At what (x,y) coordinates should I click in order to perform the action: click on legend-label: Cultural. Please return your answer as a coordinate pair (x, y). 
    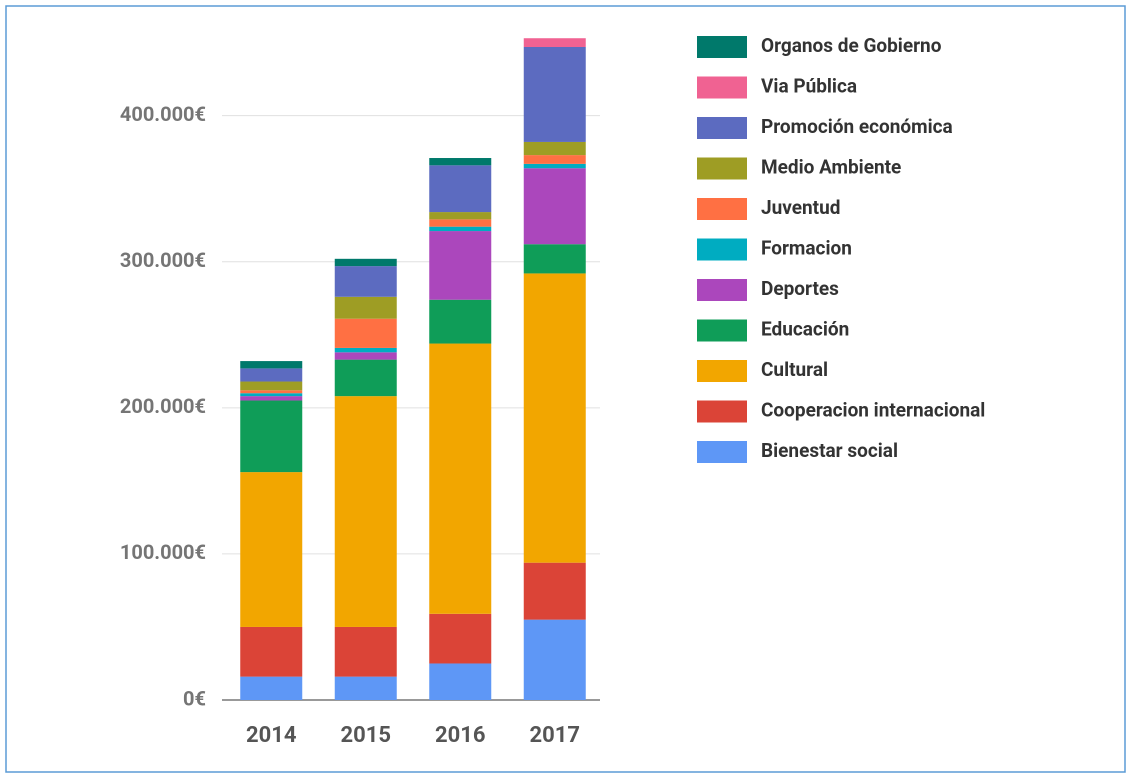
    Looking at the image, I should click on (794, 369).